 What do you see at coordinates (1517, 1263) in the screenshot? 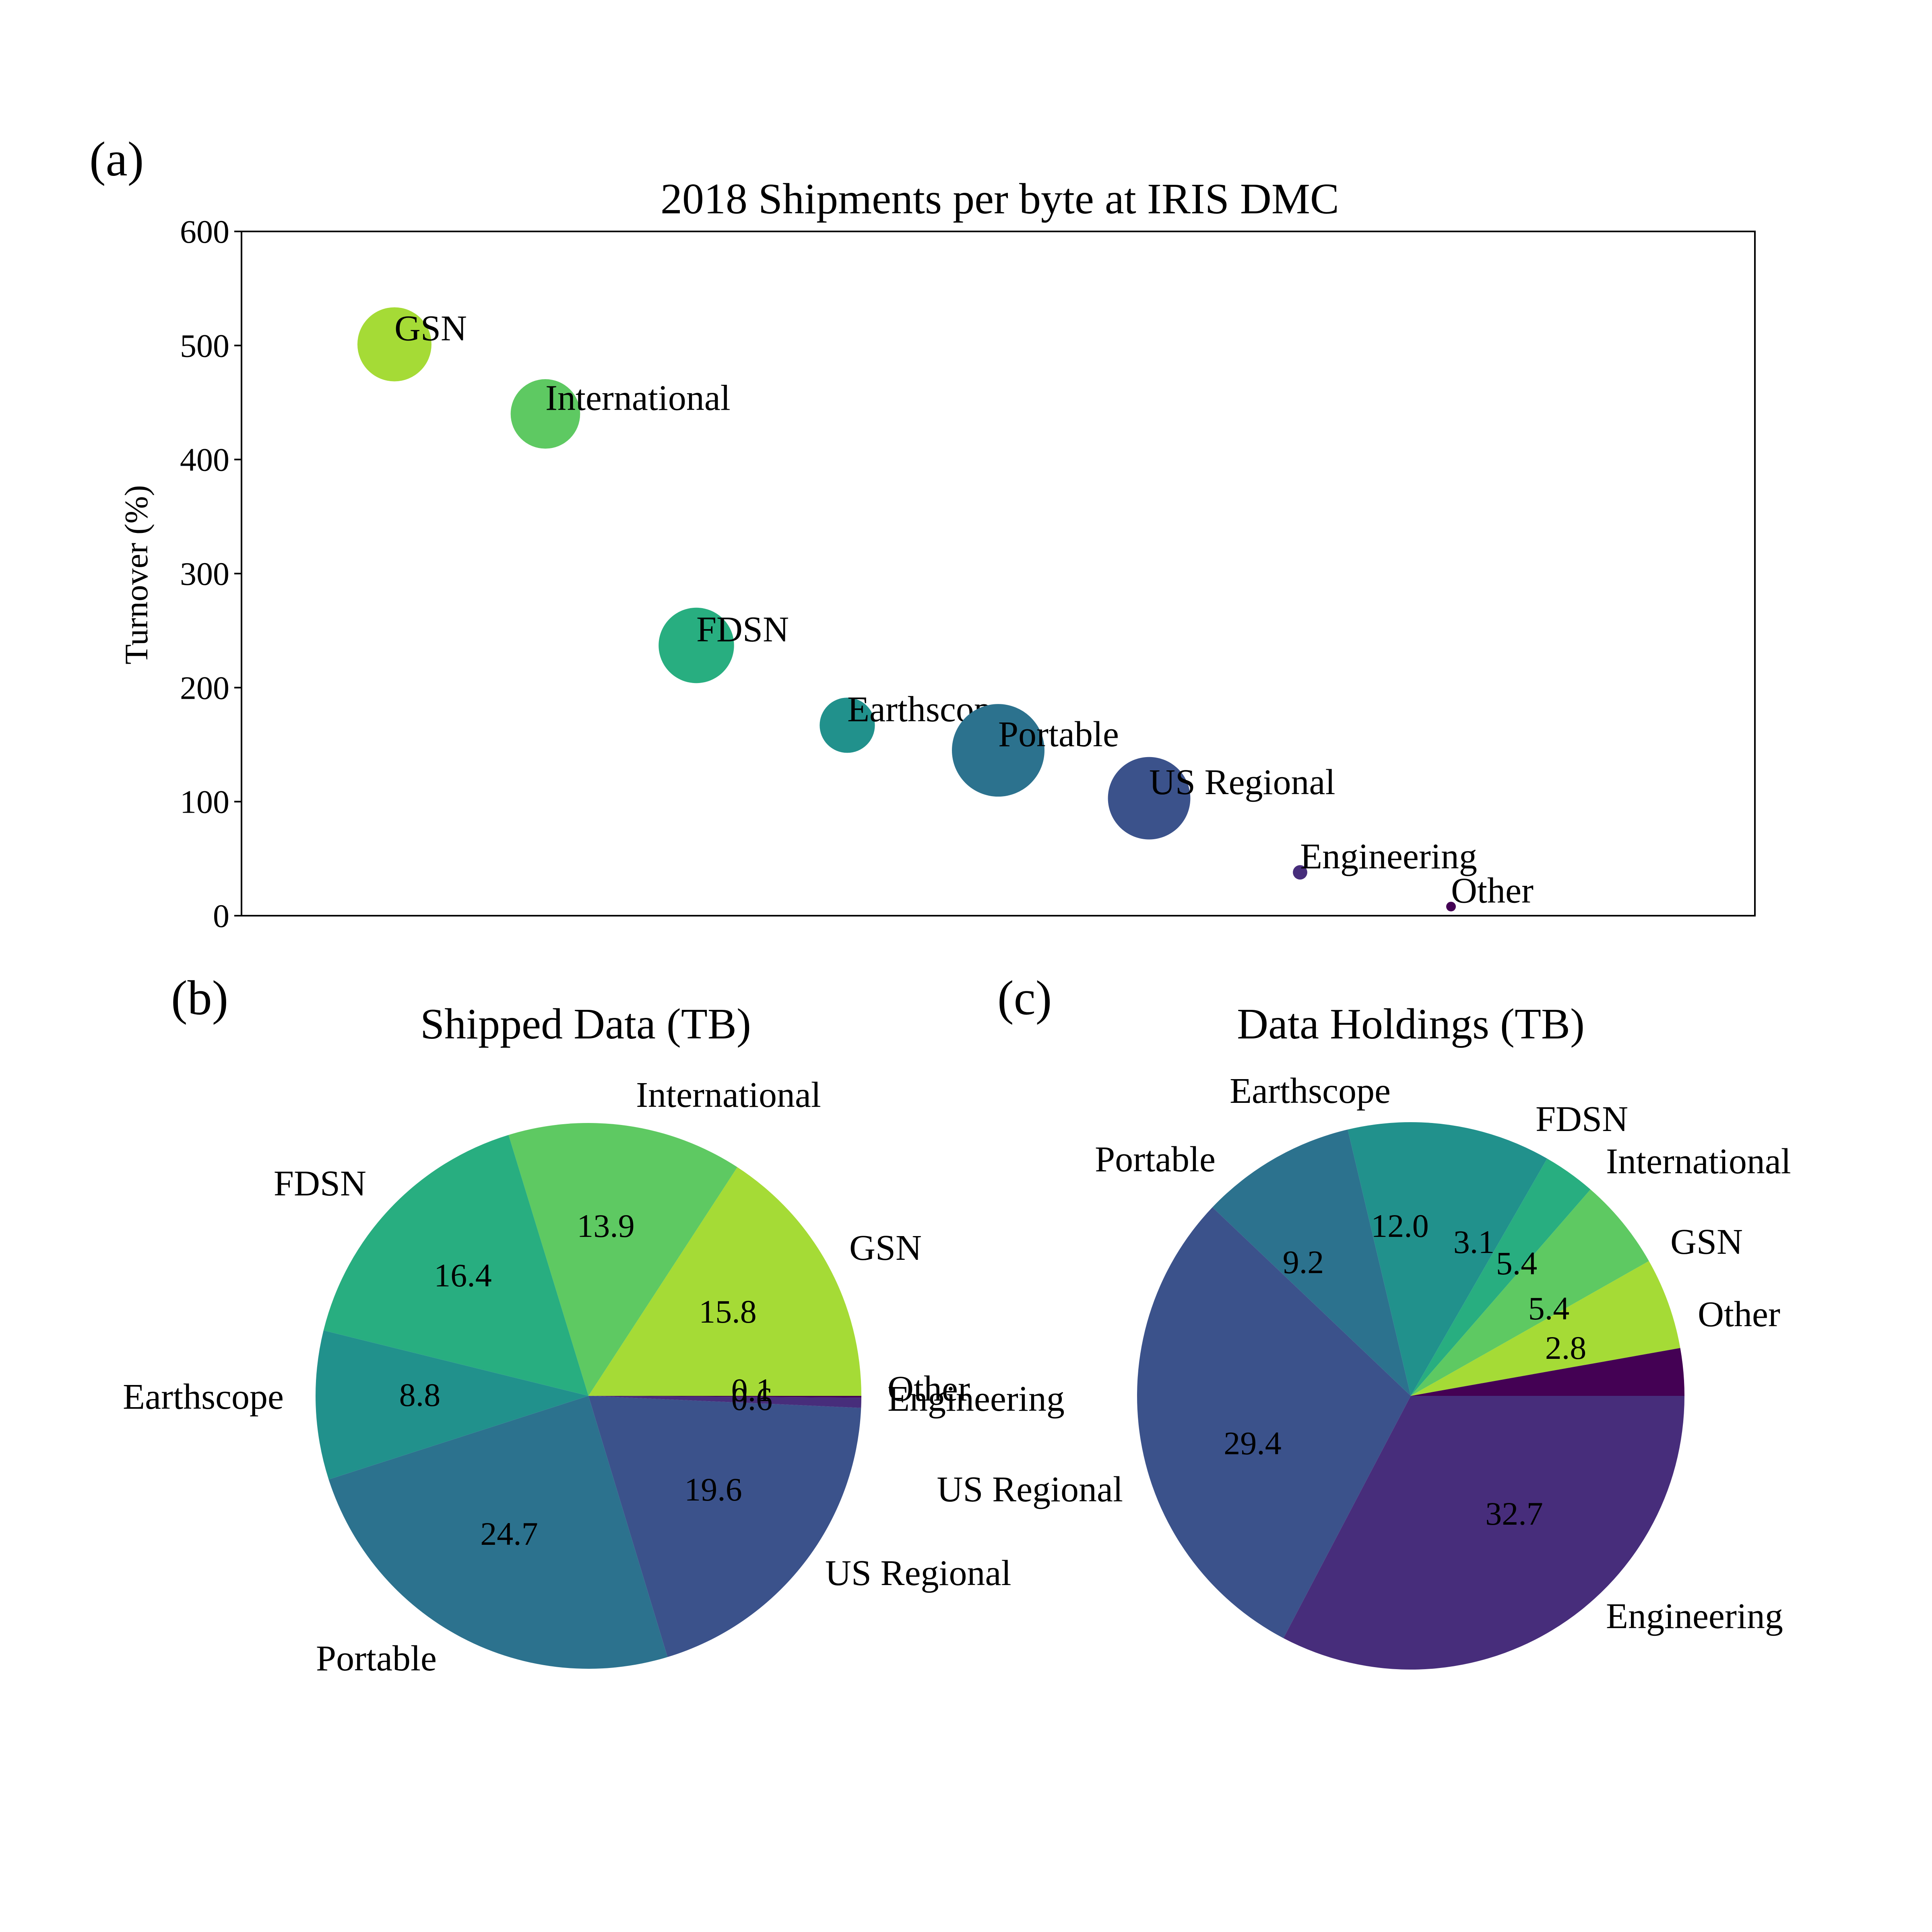
I see `pie-value-international: 5.4` at bounding box center [1517, 1263].